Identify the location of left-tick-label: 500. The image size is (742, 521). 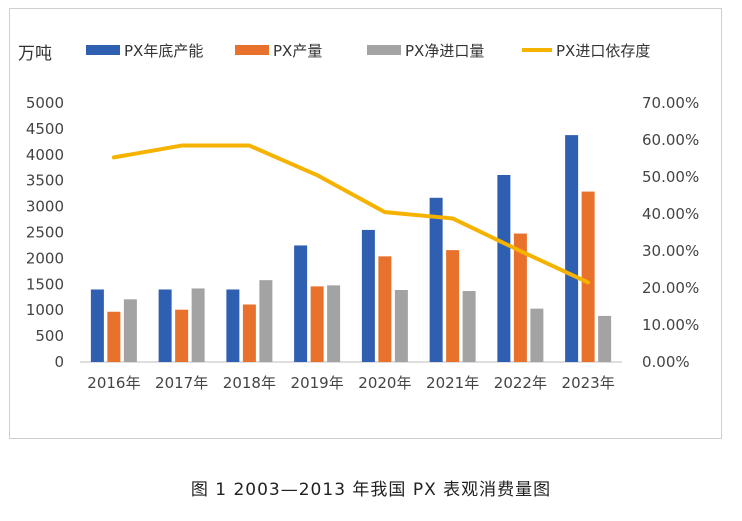
(49, 336).